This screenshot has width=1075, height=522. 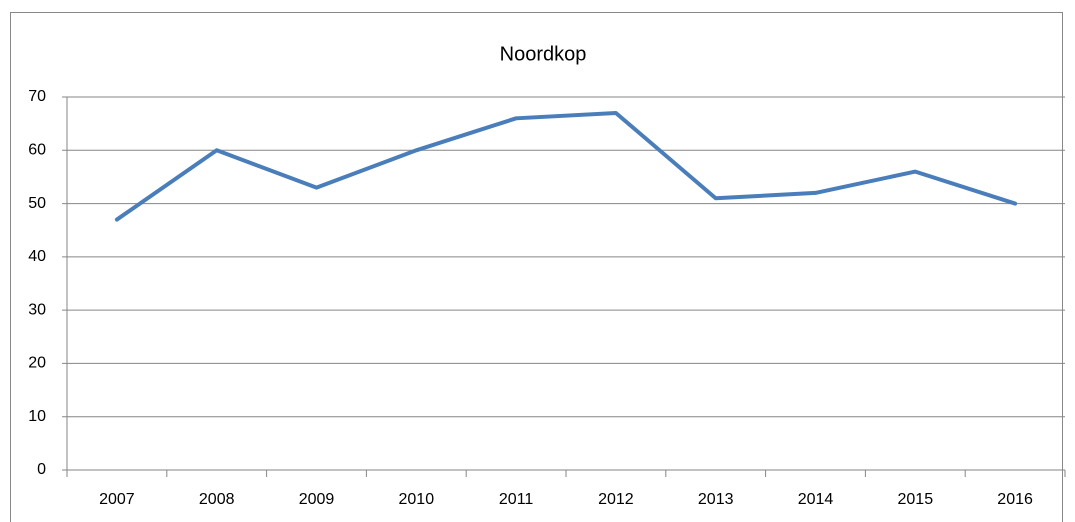 What do you see at coordinates (417, 499) in the screenshot?
I see `x-tick-label: 2010` at bounding box center [417, 499].